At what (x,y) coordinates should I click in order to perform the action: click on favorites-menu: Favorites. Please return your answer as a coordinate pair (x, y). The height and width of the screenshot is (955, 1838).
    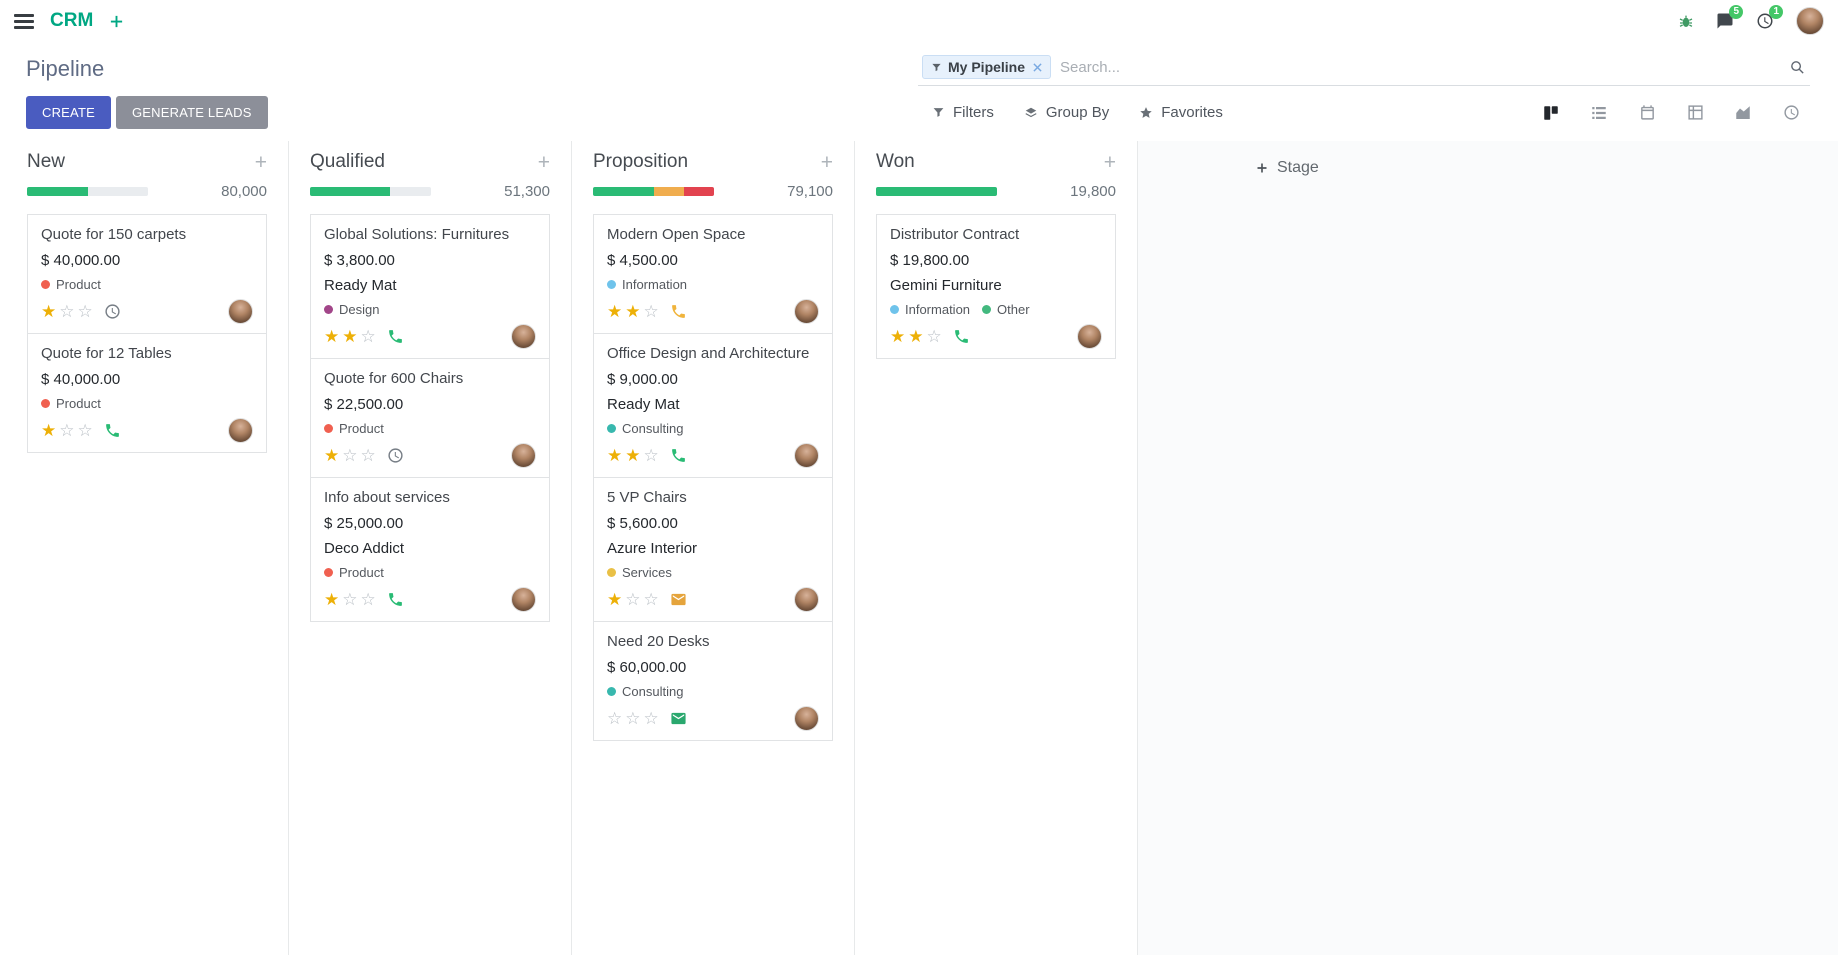
    Looking at the image, I should click on (1181, 112).